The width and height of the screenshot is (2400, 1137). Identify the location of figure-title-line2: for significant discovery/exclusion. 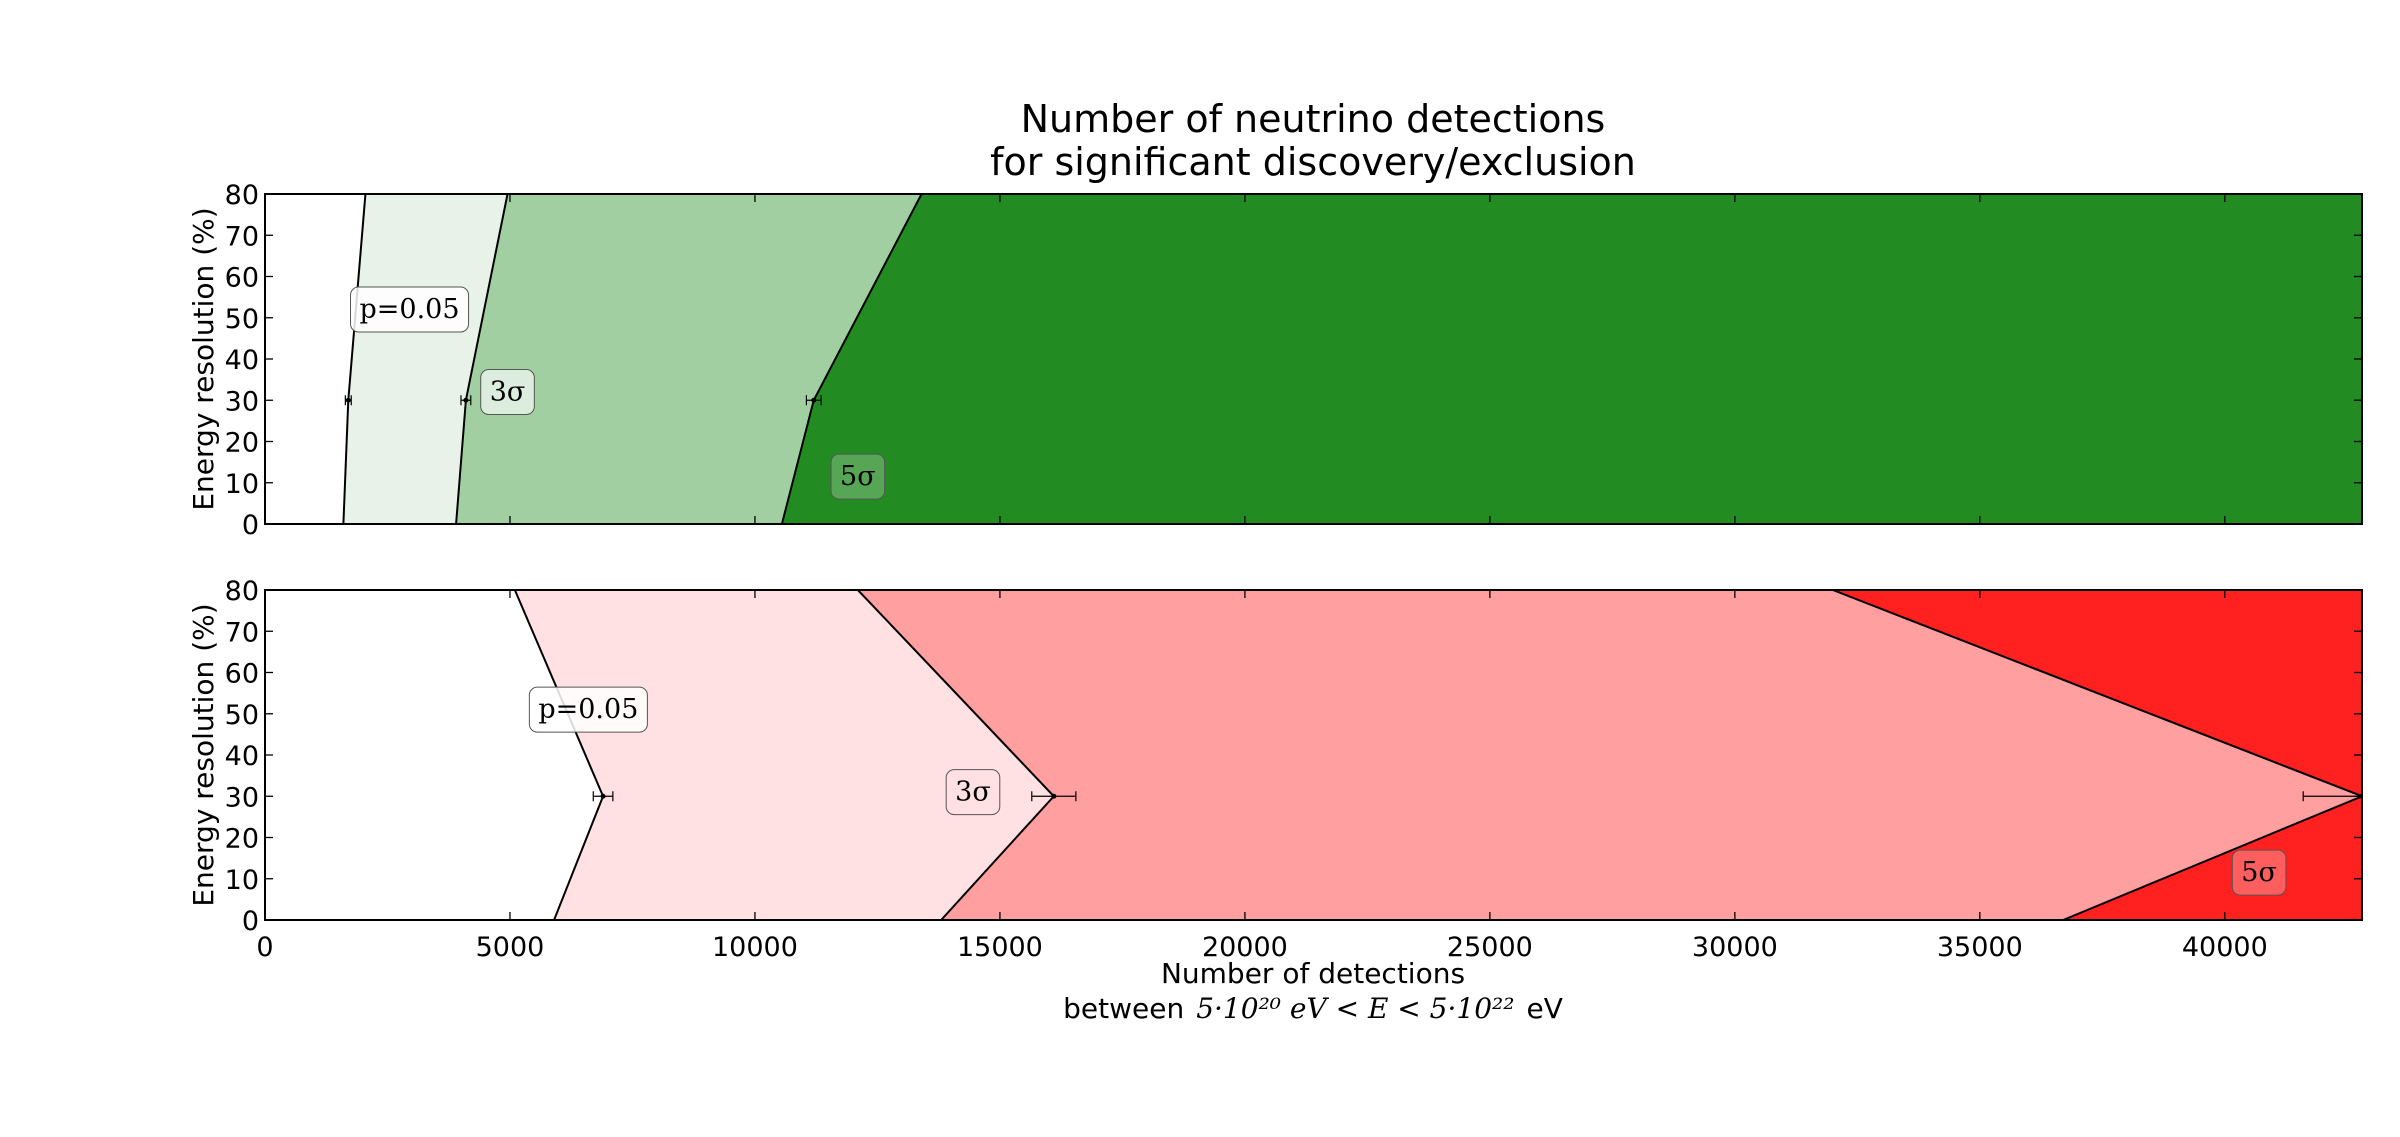
(1313, 162).